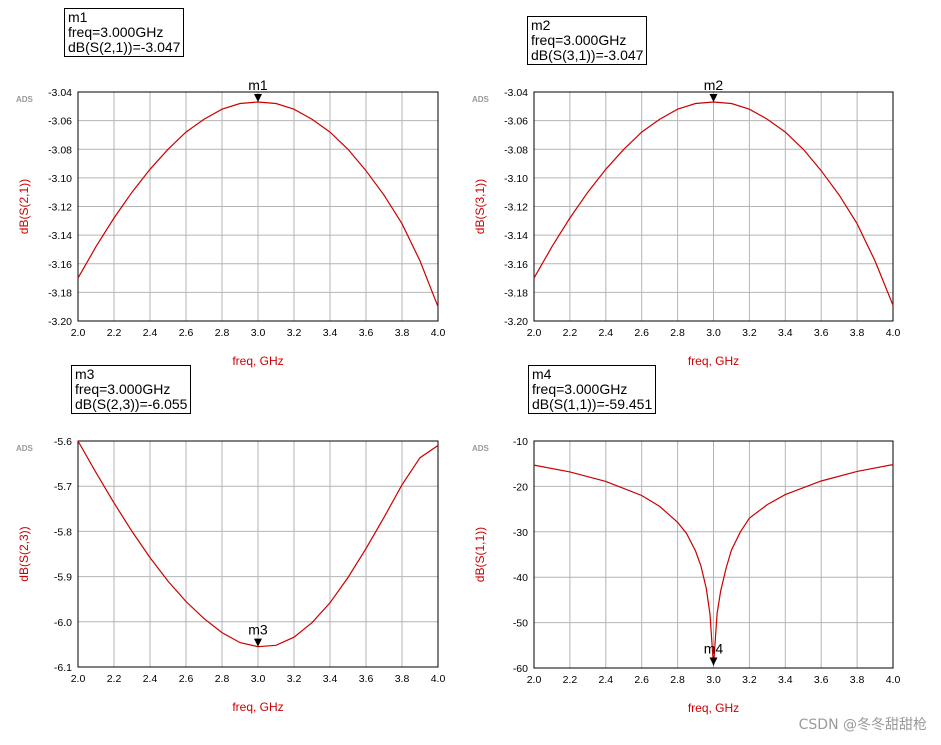 Image resolution: width=941 pixels, height=745 pixels. What do you see at coordinates (862, 725) in the screenshot?
I see `watermark: CSDN @冬冬甜甜枪` at bounding box center [862, 725].